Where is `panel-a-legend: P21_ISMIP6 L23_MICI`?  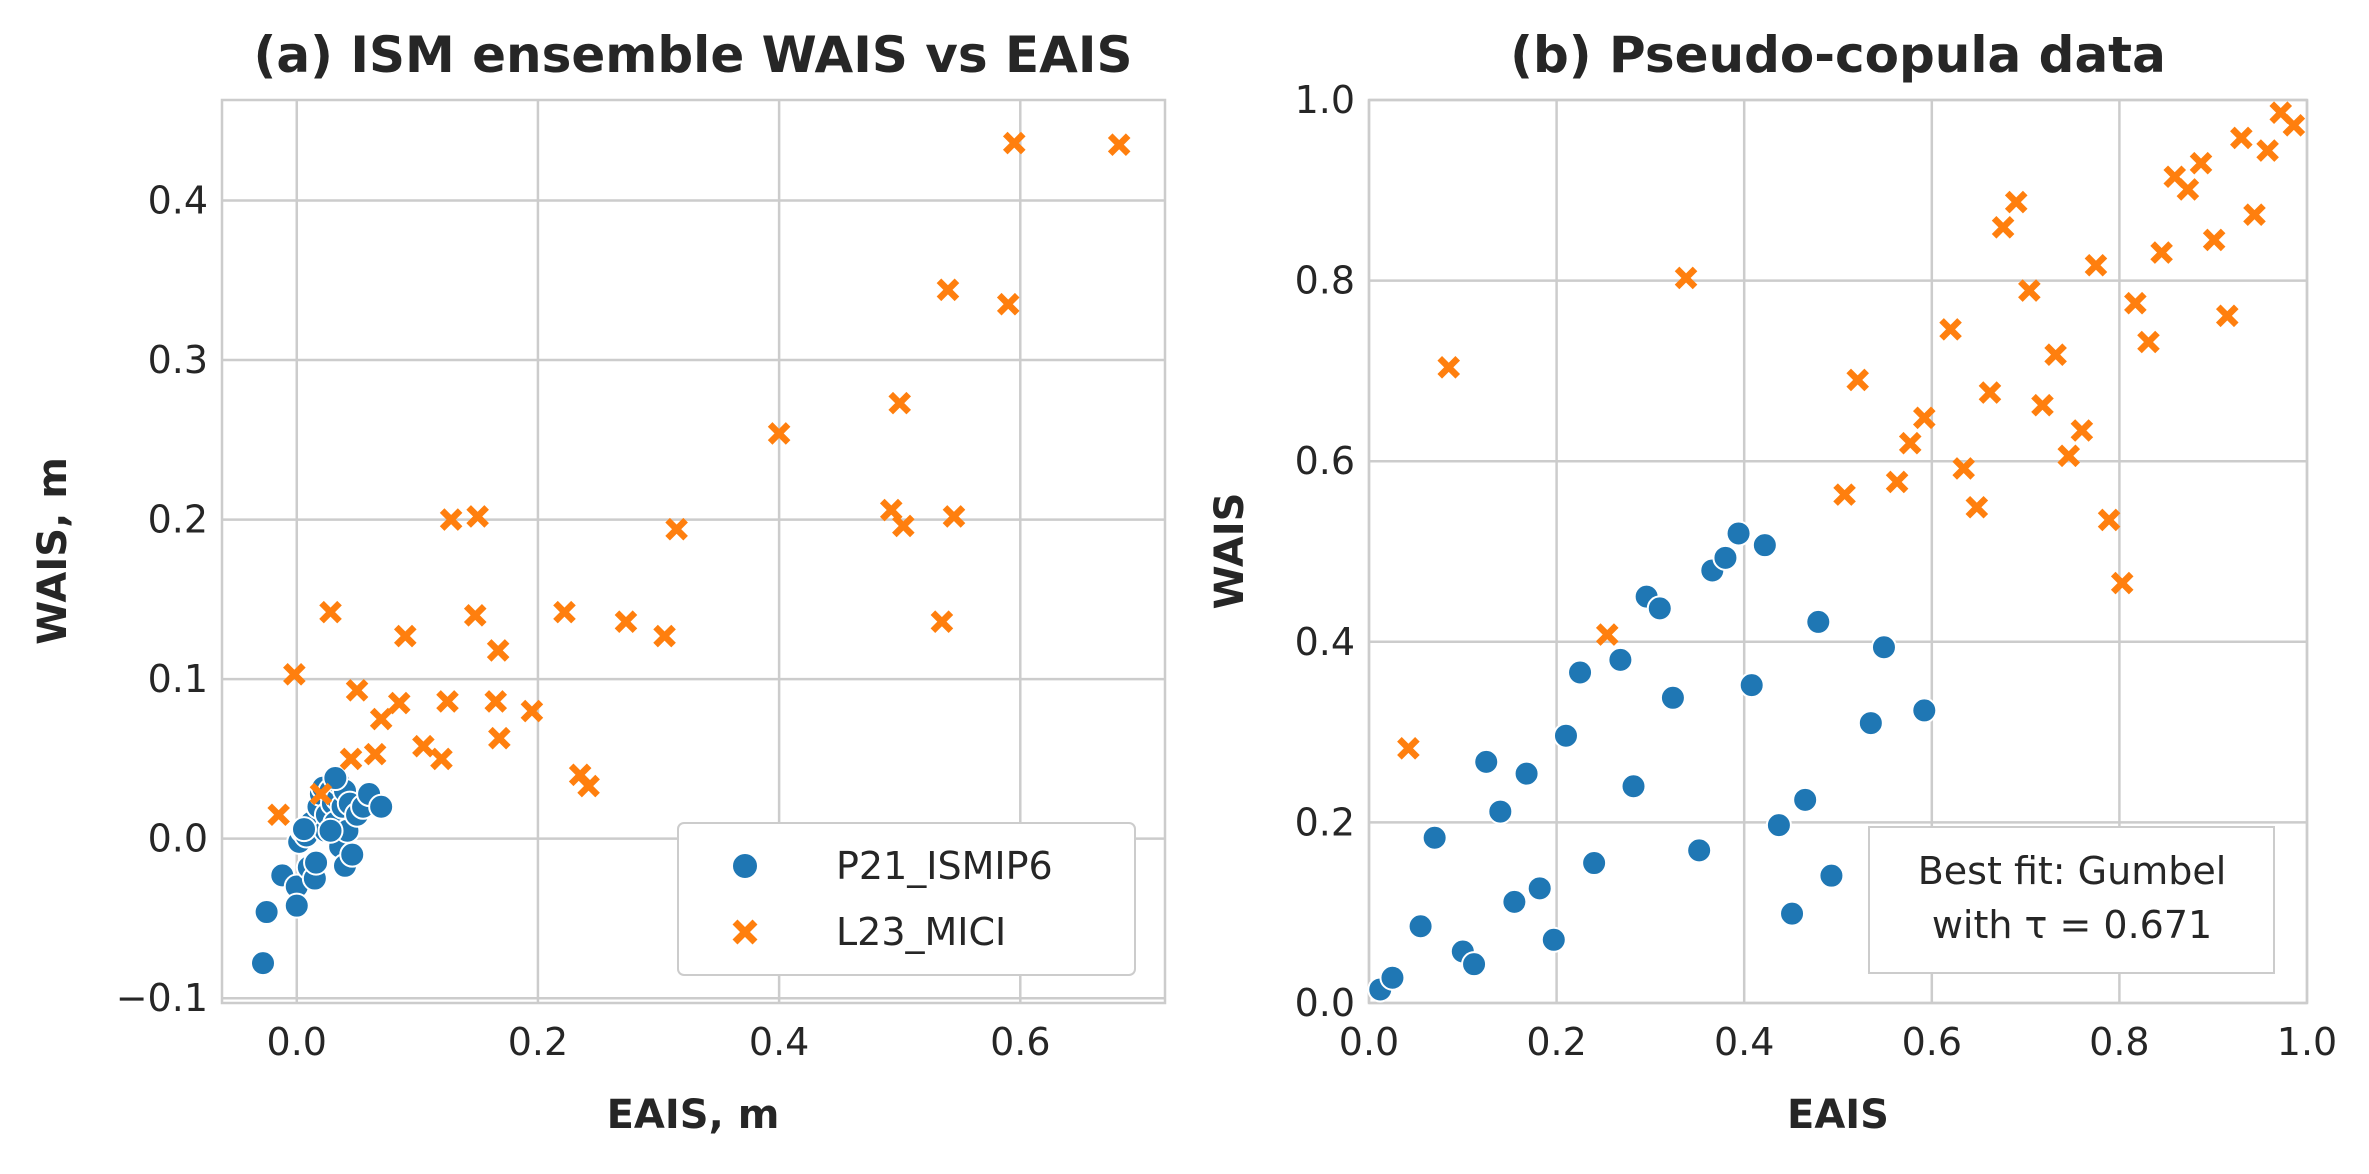
panel-a-legend: P21_ISMIP6 L23_MICI is located at coordinates (906, 899).